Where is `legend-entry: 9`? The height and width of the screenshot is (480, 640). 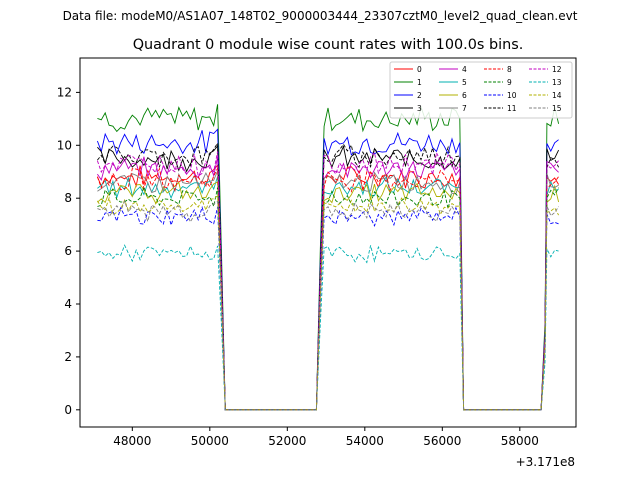
legend-entry: 9 is located at coordinates (509, 82).